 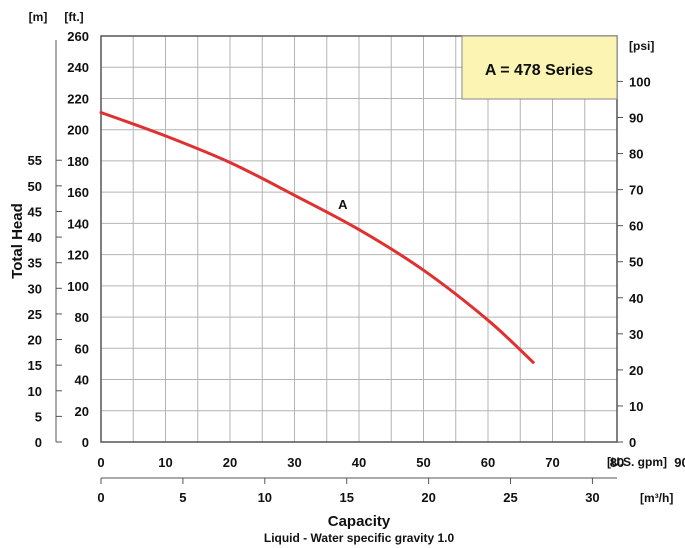 I want to click on x-m3h-tick-label: 20, so click(x=428, y=497).